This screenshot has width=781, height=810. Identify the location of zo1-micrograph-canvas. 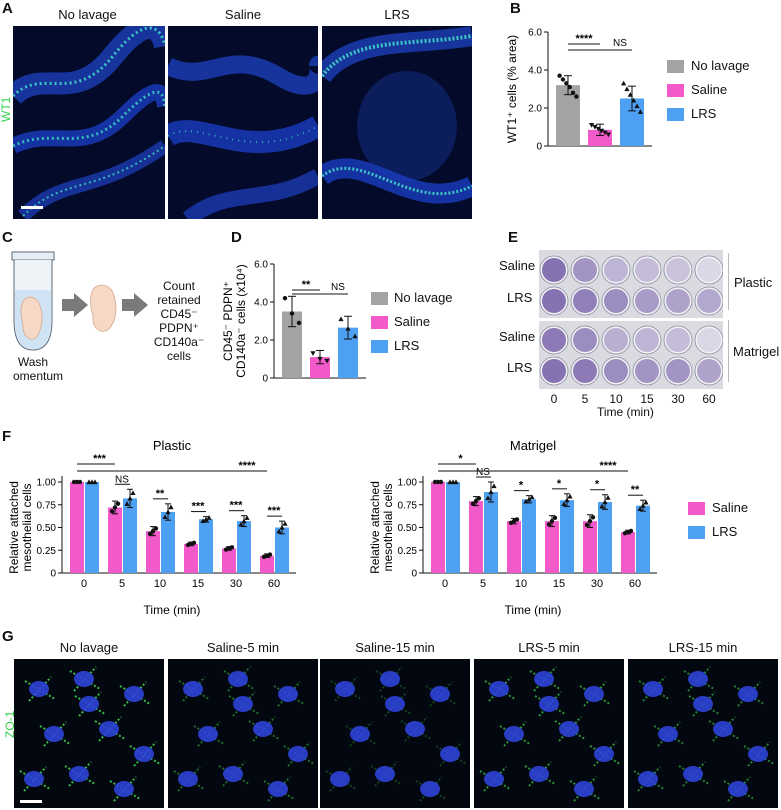
(395, 733).